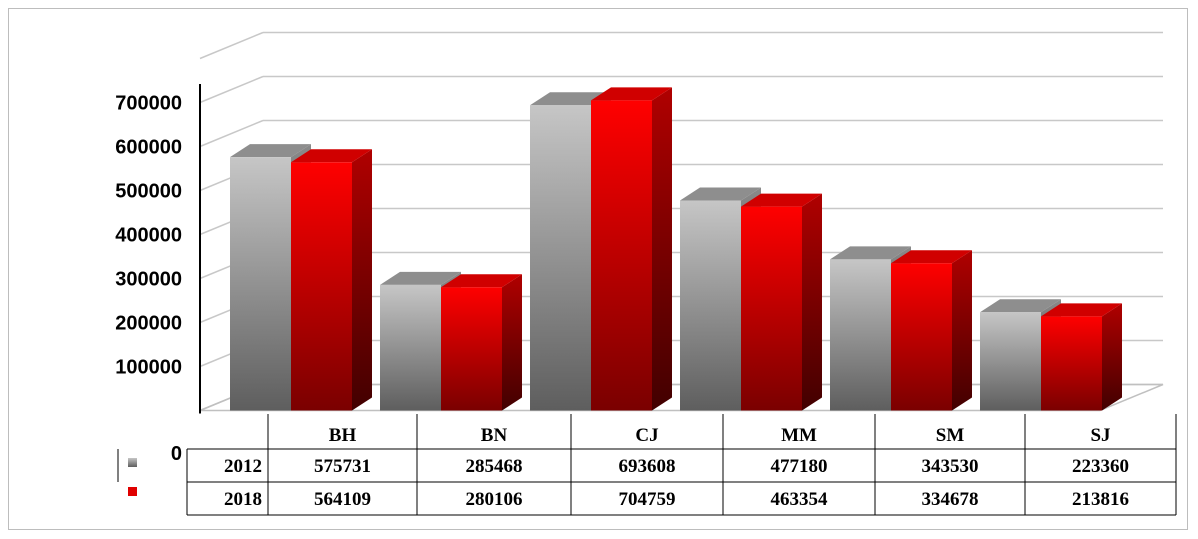  What do you see at coordinates (950, 435) in the screenshot?
I see `table-header-cell: SM` at bounding box center [950, 435].